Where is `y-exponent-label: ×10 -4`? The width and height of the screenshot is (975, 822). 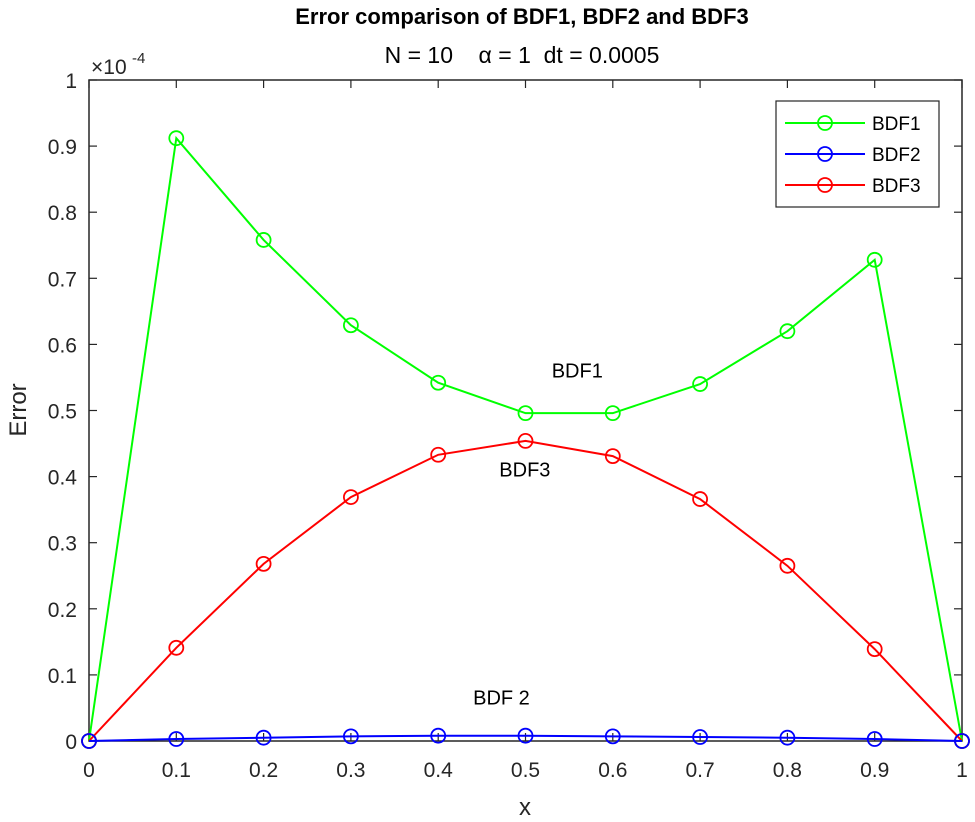
y-exponent-label: ×10 -4 is located at coordinates (118, 64).